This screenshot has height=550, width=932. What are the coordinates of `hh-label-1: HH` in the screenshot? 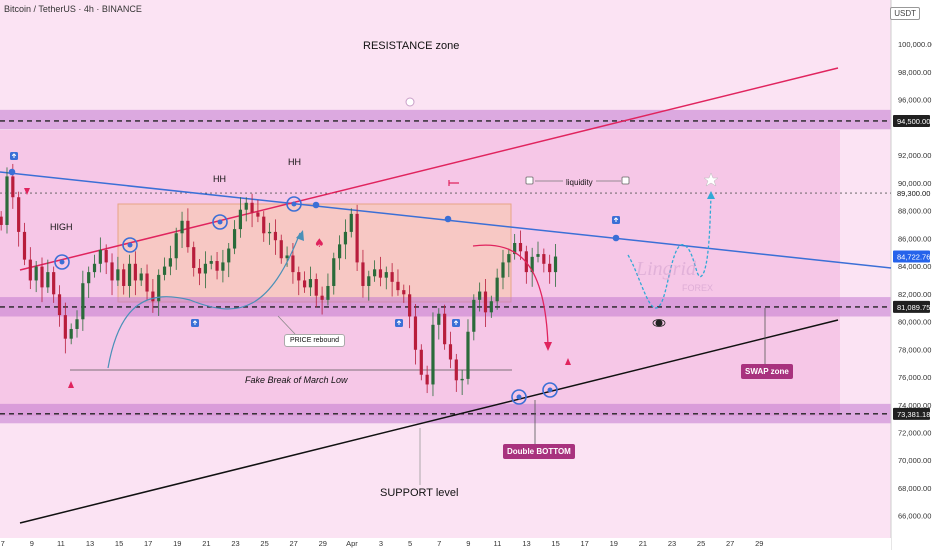 It's located at (219, 179).